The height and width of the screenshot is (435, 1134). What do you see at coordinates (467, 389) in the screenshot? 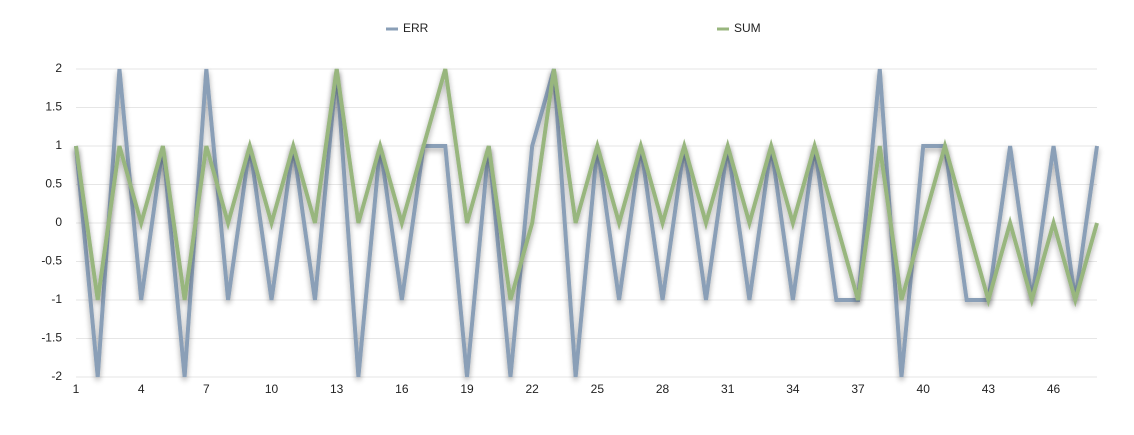
I see `x-tick-label: 19` at bounding box center [467, 389].